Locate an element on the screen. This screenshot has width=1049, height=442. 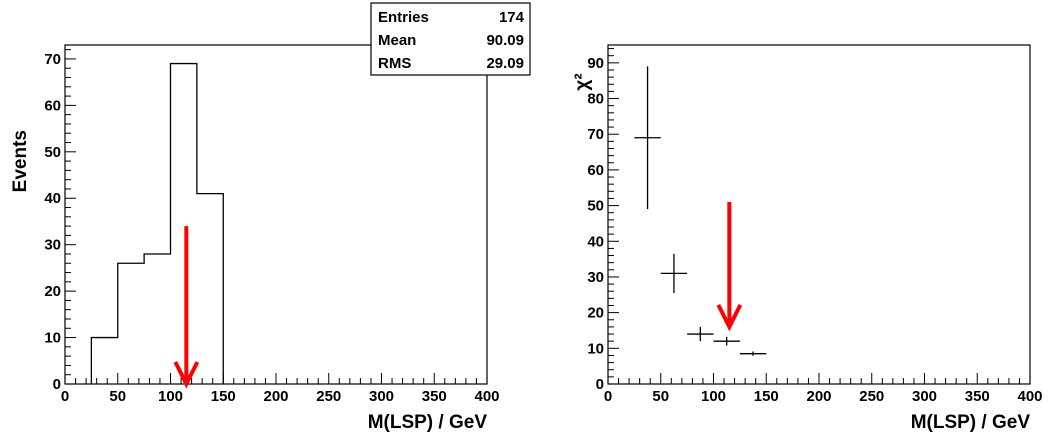
y-axis-ticks: 0 10 20 30 40 50 60 70 is located at coordinates (60, 221).